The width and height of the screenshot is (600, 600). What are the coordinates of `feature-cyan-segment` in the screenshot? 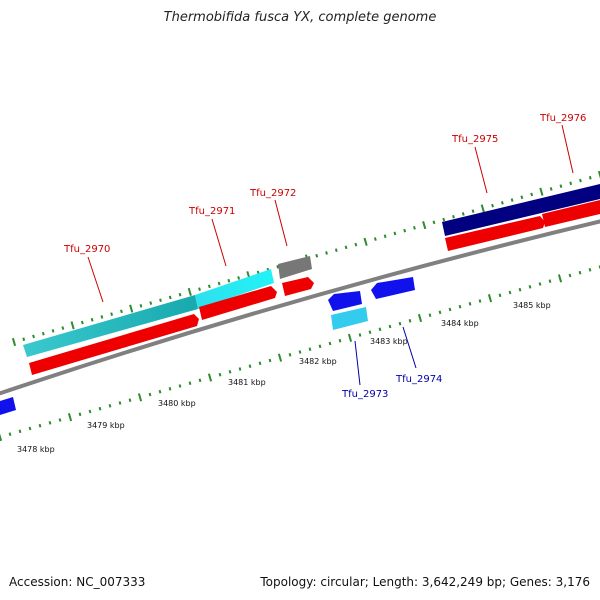 It's located at (234, 289).